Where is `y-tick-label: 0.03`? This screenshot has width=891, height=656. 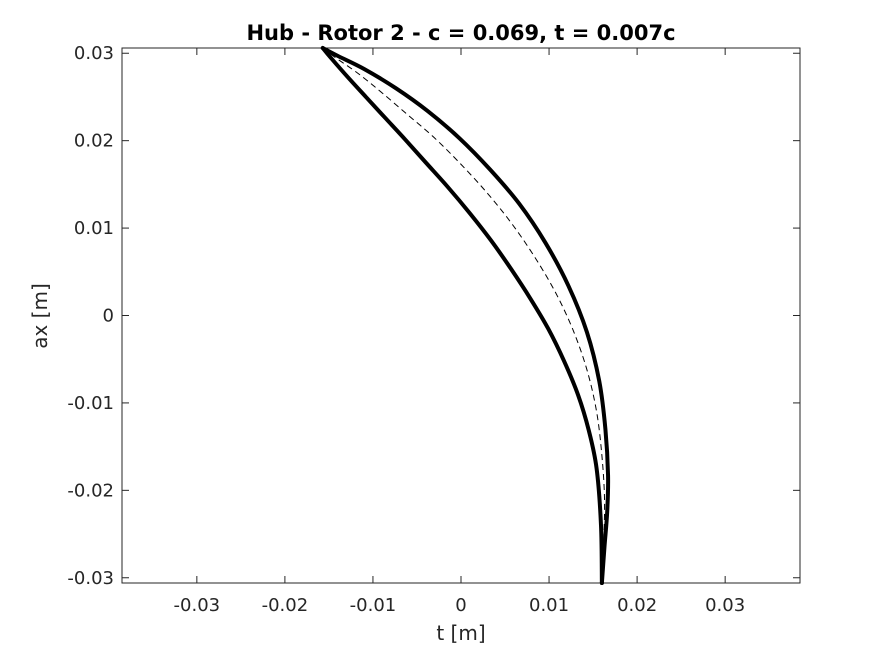
y-tick-label: 0.03 is located at coordinates (94, 53).